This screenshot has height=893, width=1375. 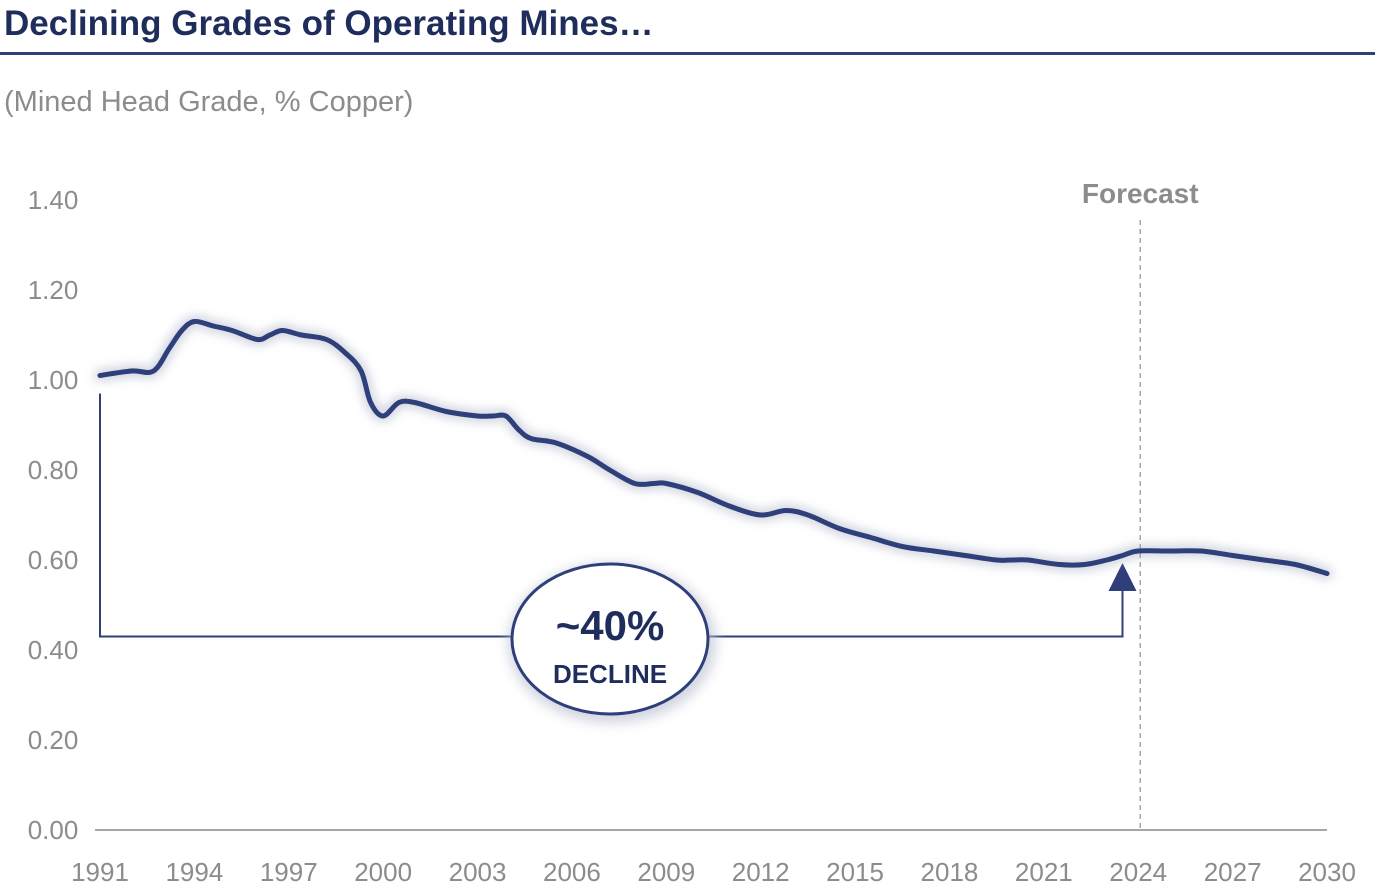 I want to click on x-tick-label: 2006, so click(x=572, y=872).